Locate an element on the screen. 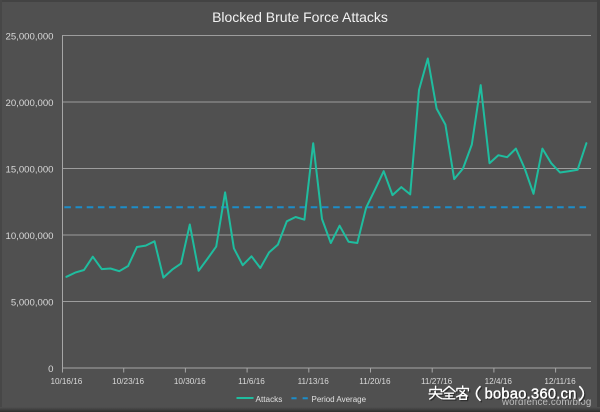  svg-text: wordfence.com/blog is located at coordinates (546, 402).